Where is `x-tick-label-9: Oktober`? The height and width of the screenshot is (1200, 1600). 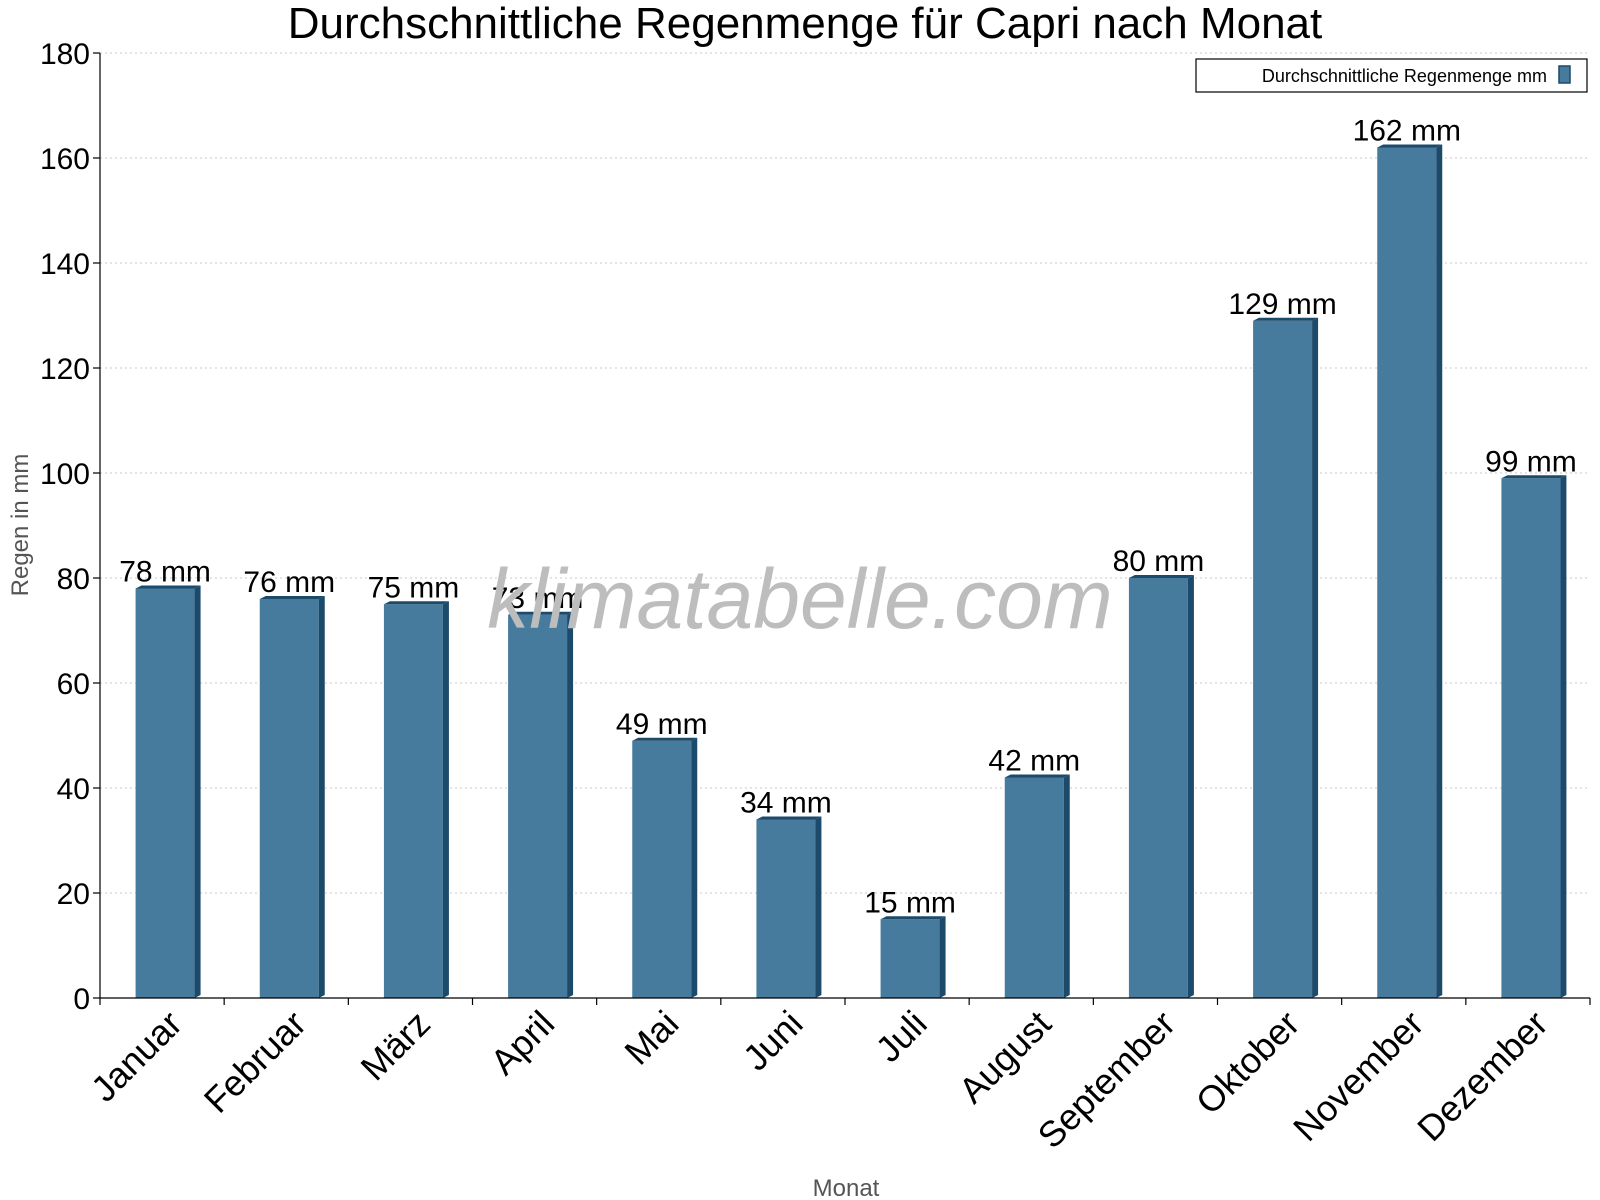 x-tick-label-9: Oktober is located at coordinates (1248, 1063).